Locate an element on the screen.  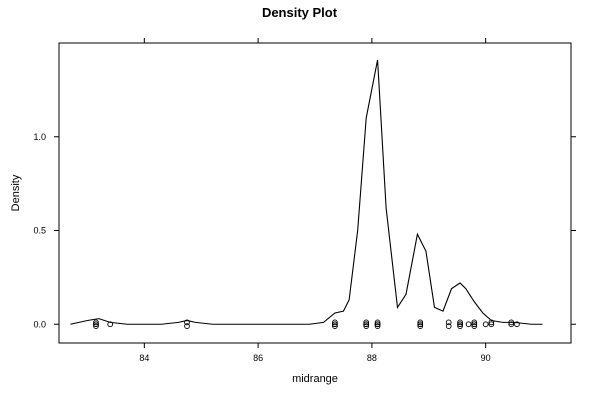
y-tick-label: 0.5 is located at coordinates (39, 231).